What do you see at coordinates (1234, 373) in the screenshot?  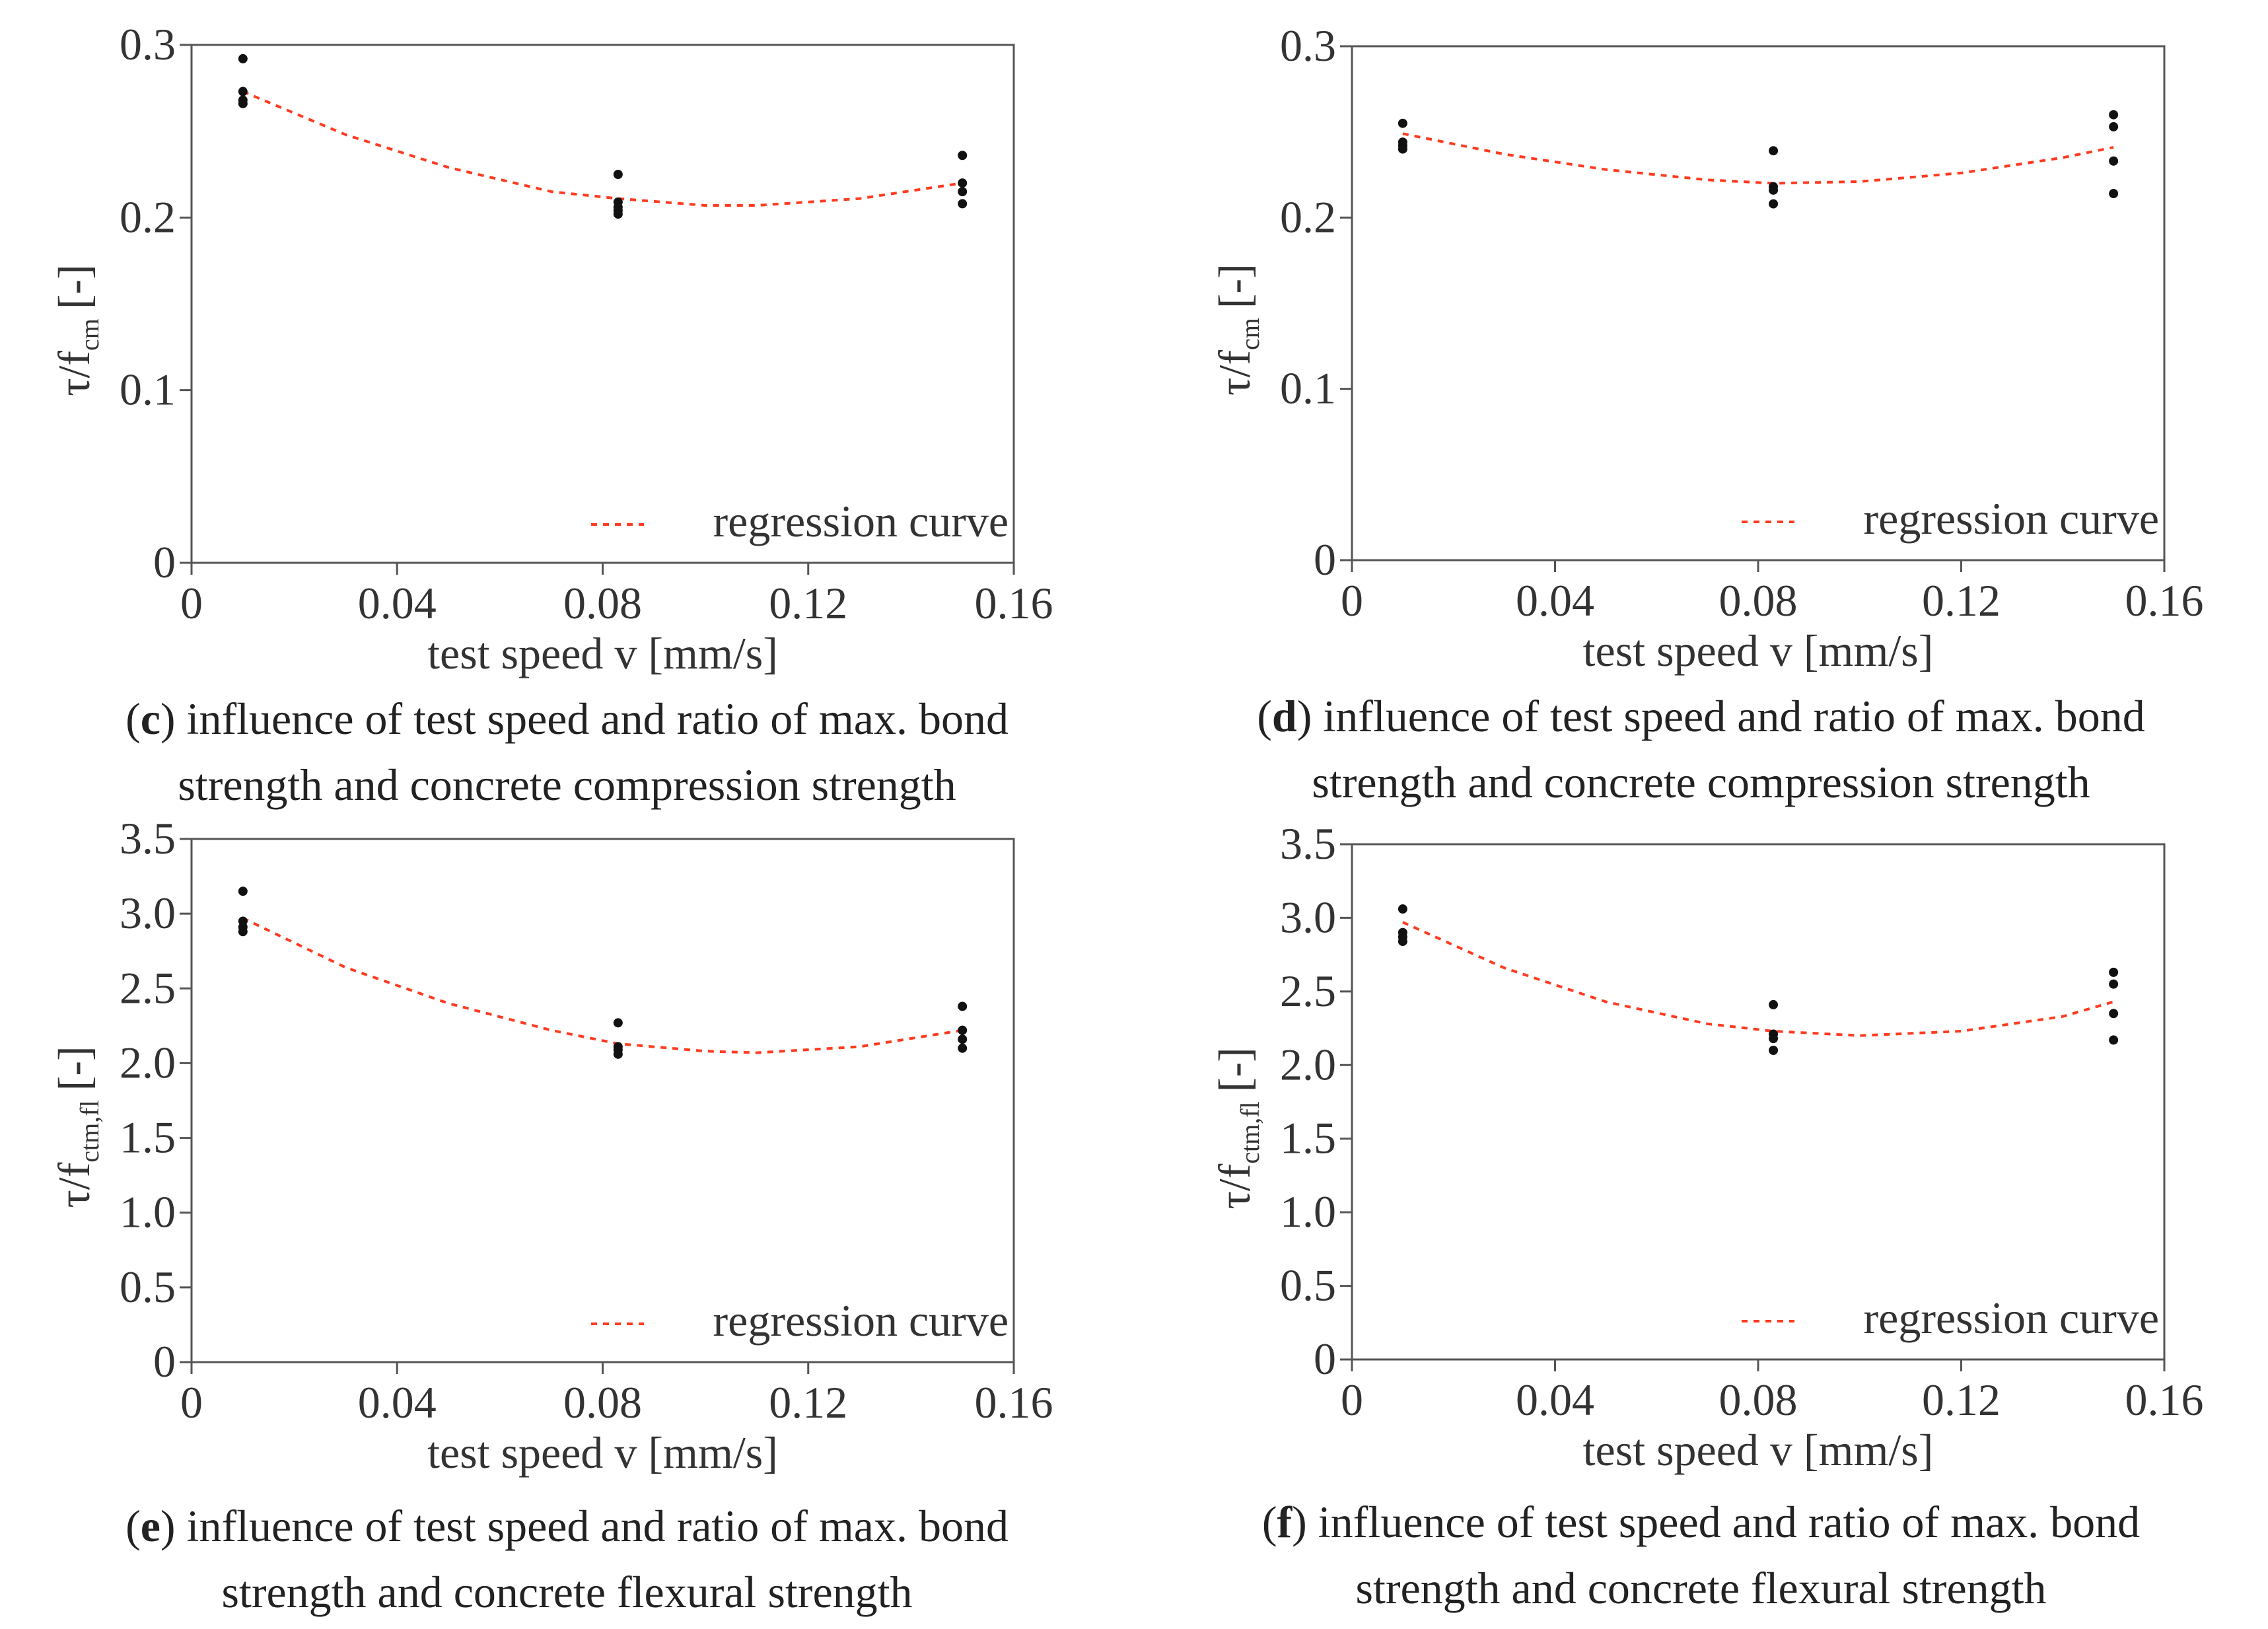 I see `chart-d-ylabel-main: τ/f` at bounding box center [1234, 373].